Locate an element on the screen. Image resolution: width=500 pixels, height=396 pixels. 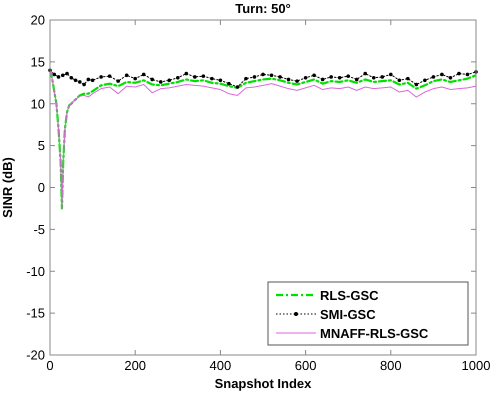
x-tick-label: 400 is located at coordinates (221, 365).